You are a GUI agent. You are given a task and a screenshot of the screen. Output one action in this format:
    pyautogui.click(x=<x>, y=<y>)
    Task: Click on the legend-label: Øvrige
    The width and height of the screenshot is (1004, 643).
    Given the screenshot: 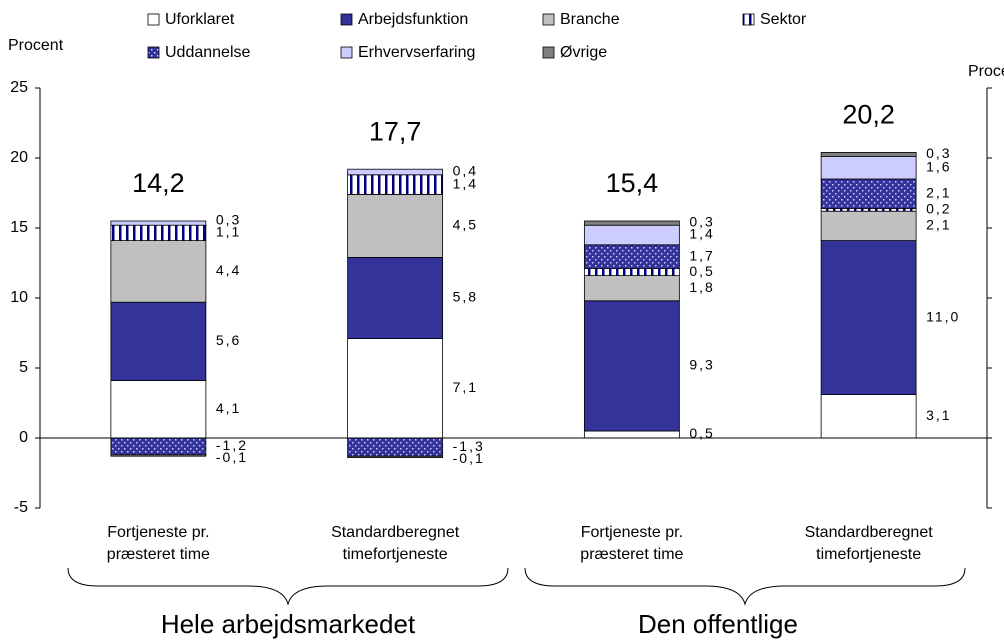 What is the action you would take?
    pyautogui.click(x=583, y=52)
    